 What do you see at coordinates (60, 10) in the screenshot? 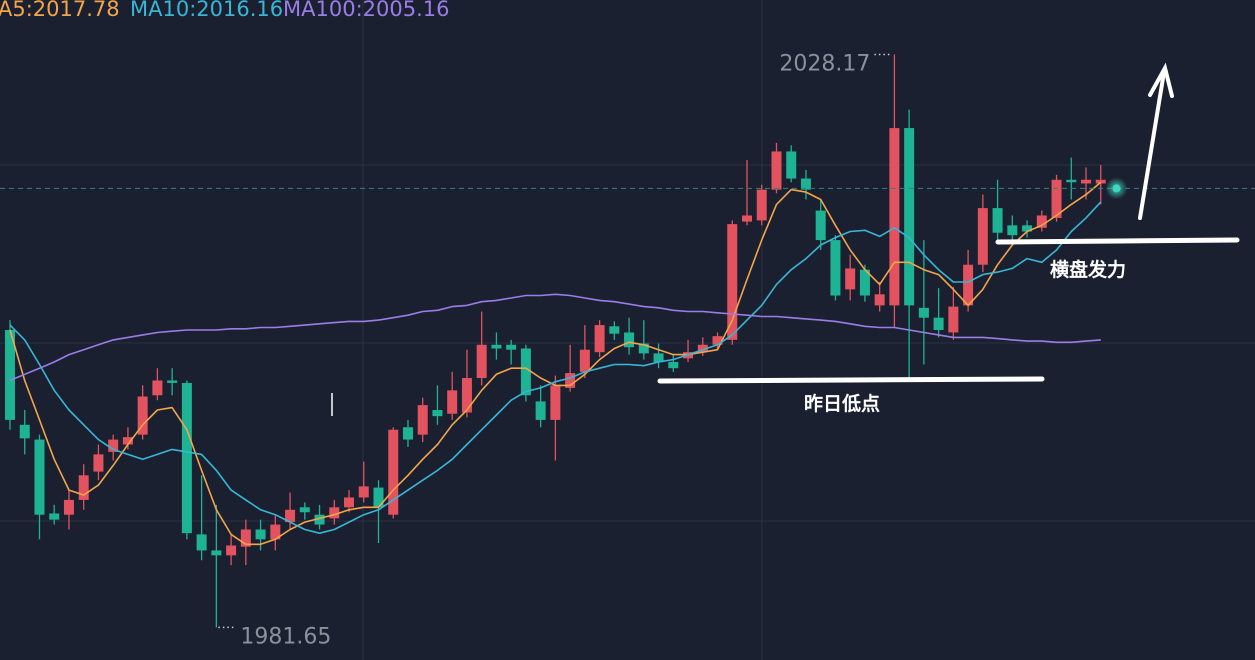
I see `legend-item: A5:2017.78` at bounding box center [60, 10].